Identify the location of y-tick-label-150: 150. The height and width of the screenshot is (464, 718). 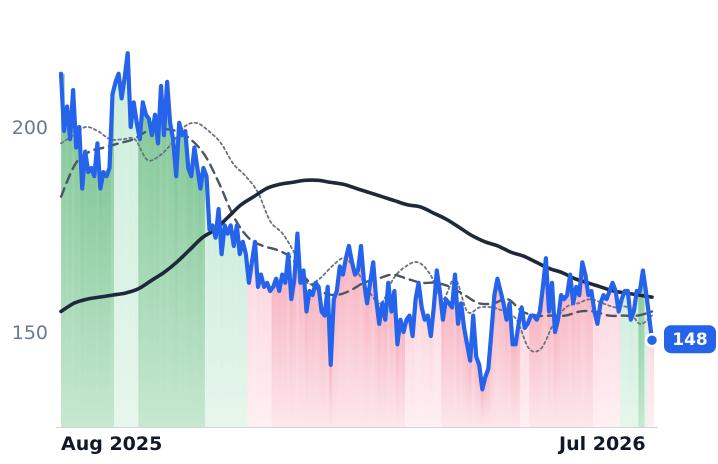
(30, 333).